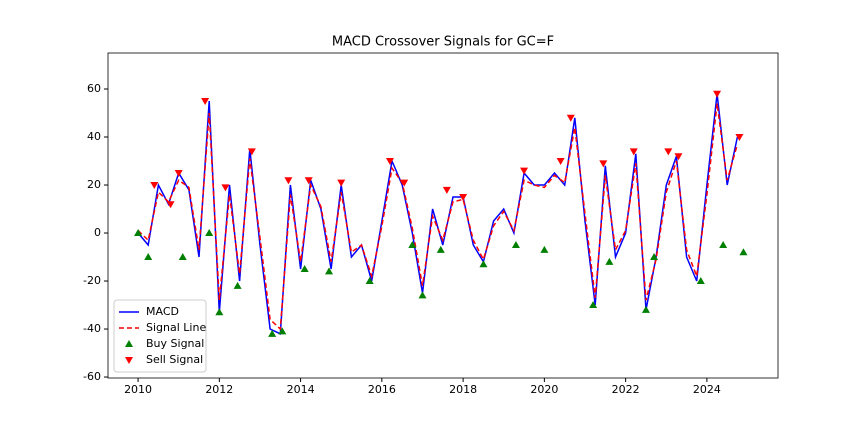  What do you see at coordinates (162, 311) in the screenshot?
I see `legend-label: MACD` at bounding box center [162, 311].